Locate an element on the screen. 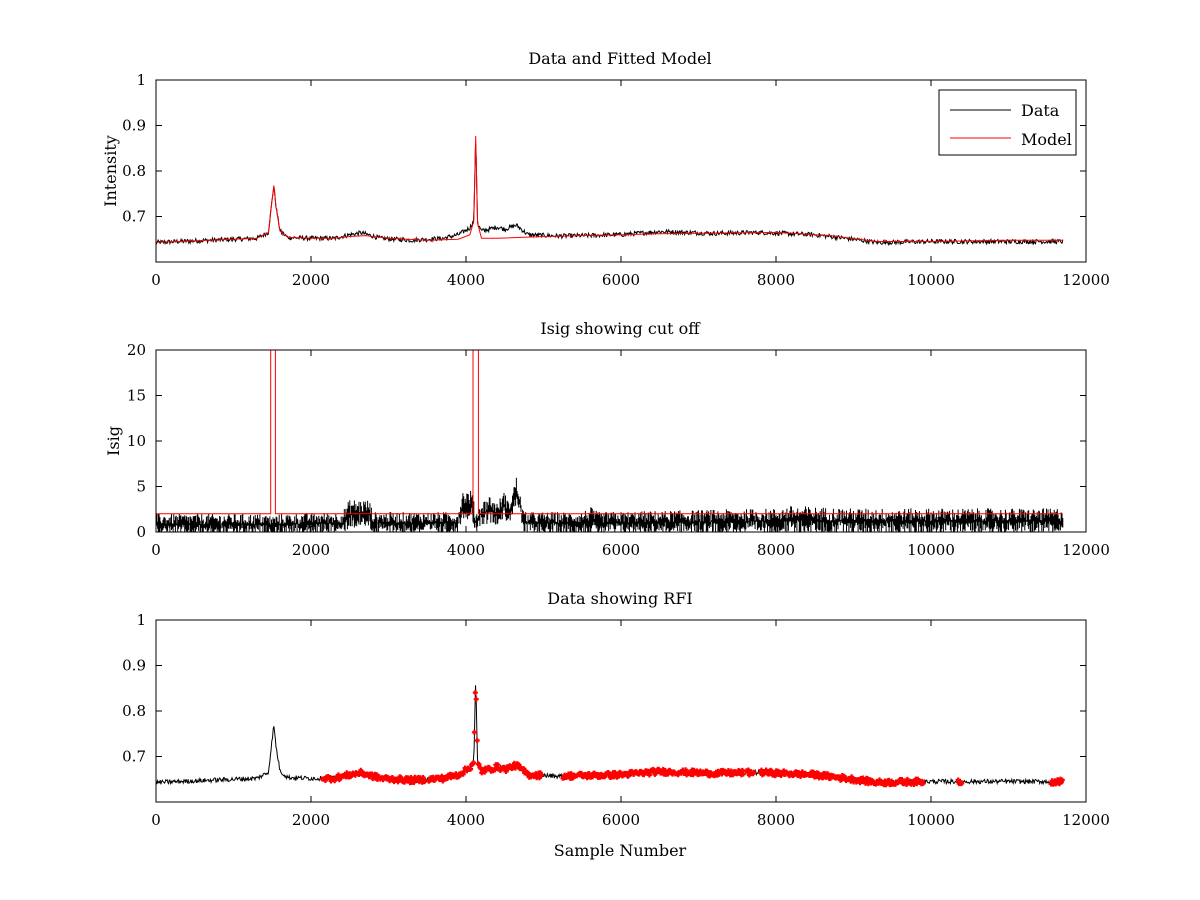 This screenshot has width=1200, height=900. legend-box is located at coordinates (1007, 122).